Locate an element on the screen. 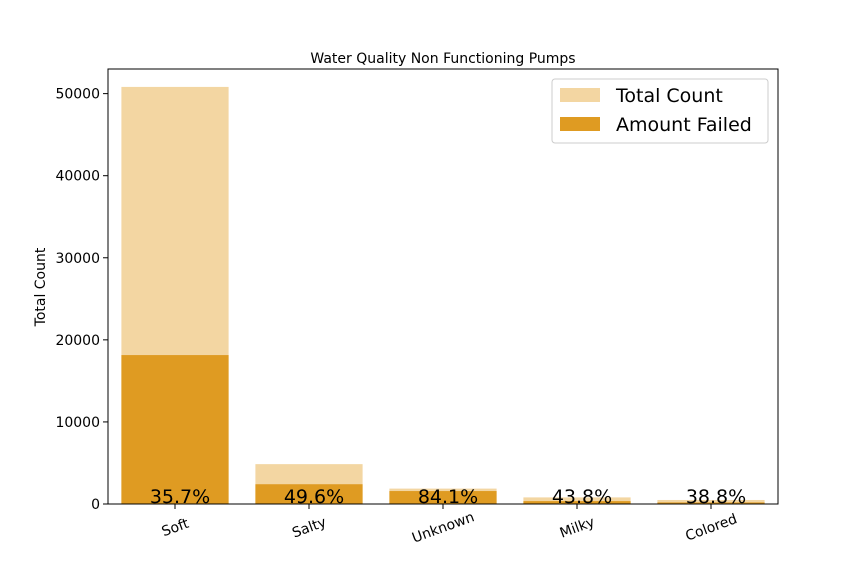 Image resolution: width=864 pixels, height=576 pixels. bar-amount-failed-salty is located at coordinates (309, 494).